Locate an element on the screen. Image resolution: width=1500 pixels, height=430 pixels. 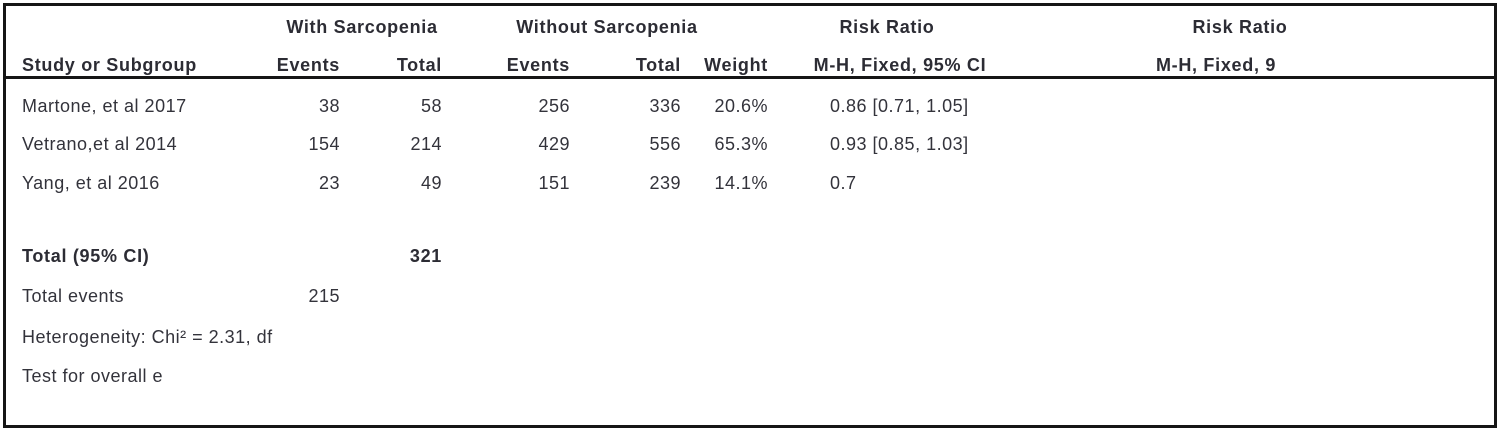
column-header-events-with: Events is located at coordinates (308, 65).